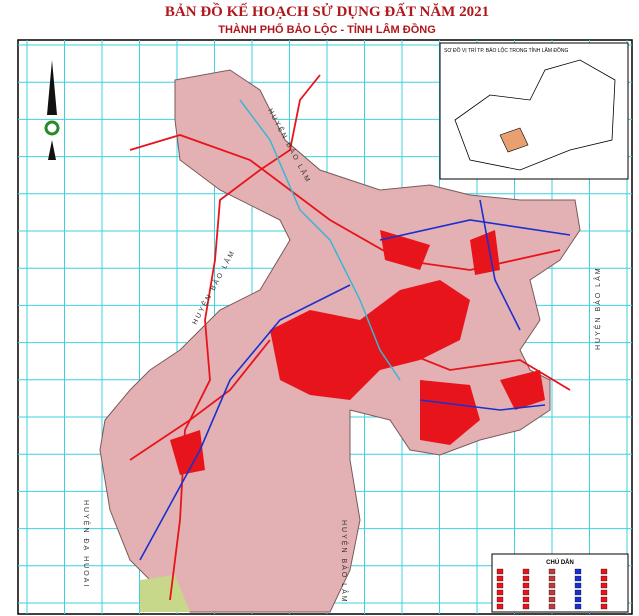 This screenshot has height=616, width=639. I want to click on legend-title: CHÚ DẪN, so click(560, 562).